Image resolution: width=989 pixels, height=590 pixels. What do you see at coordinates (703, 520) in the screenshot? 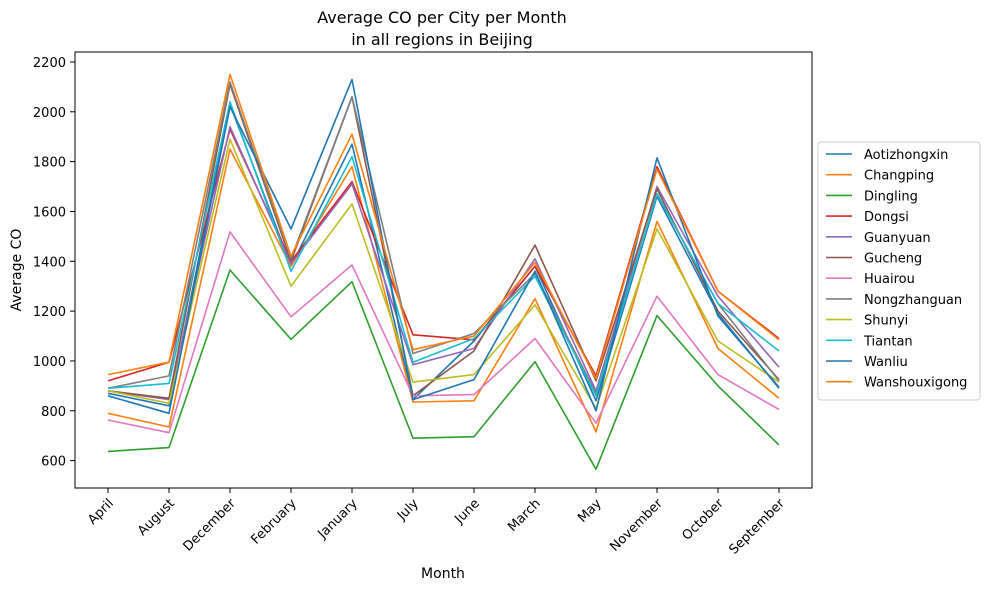
I see `x-tick-label: October` at bounding box center [703, 520].